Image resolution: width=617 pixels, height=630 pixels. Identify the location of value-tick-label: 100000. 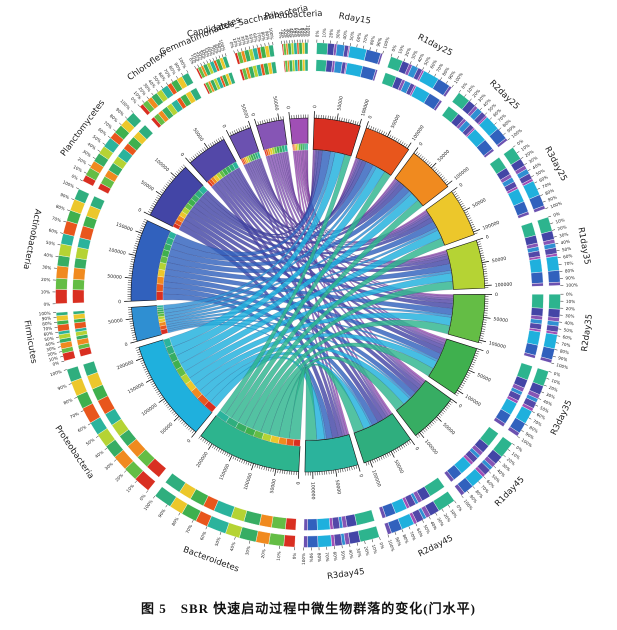
(473, 401).